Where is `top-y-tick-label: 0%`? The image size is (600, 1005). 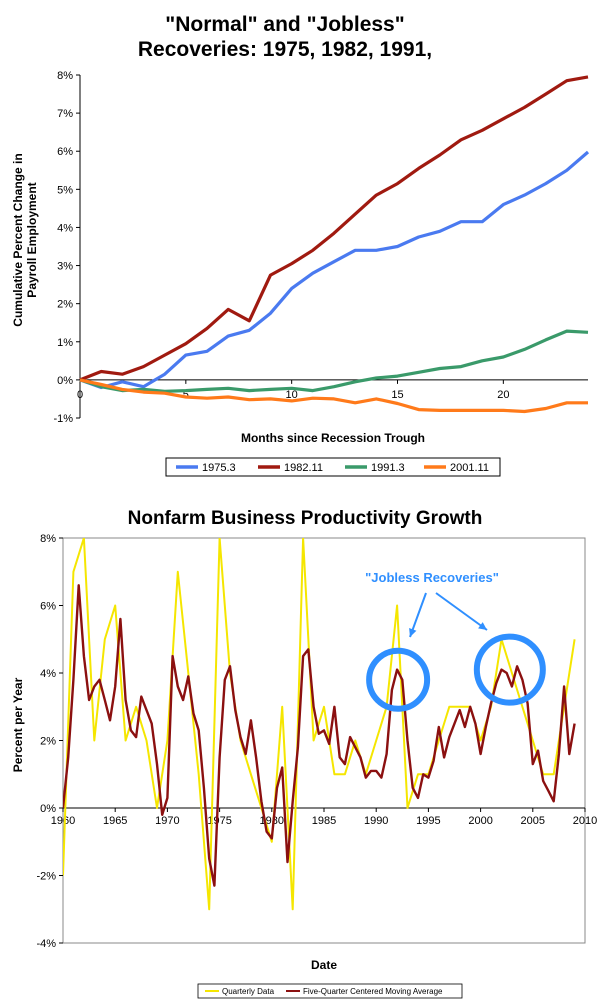 top-y-tick-label: 0% is located at coordinates (65, 381).